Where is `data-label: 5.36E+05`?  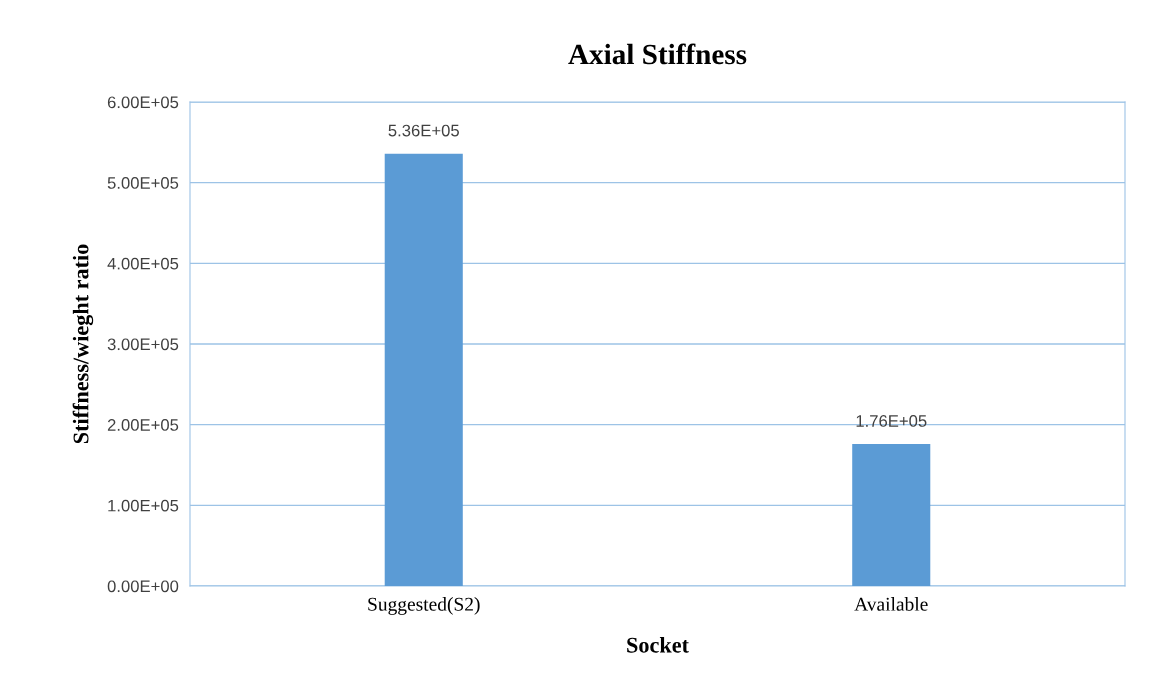
data-label: 5.36E+05 is located at coordinates (423, 130).